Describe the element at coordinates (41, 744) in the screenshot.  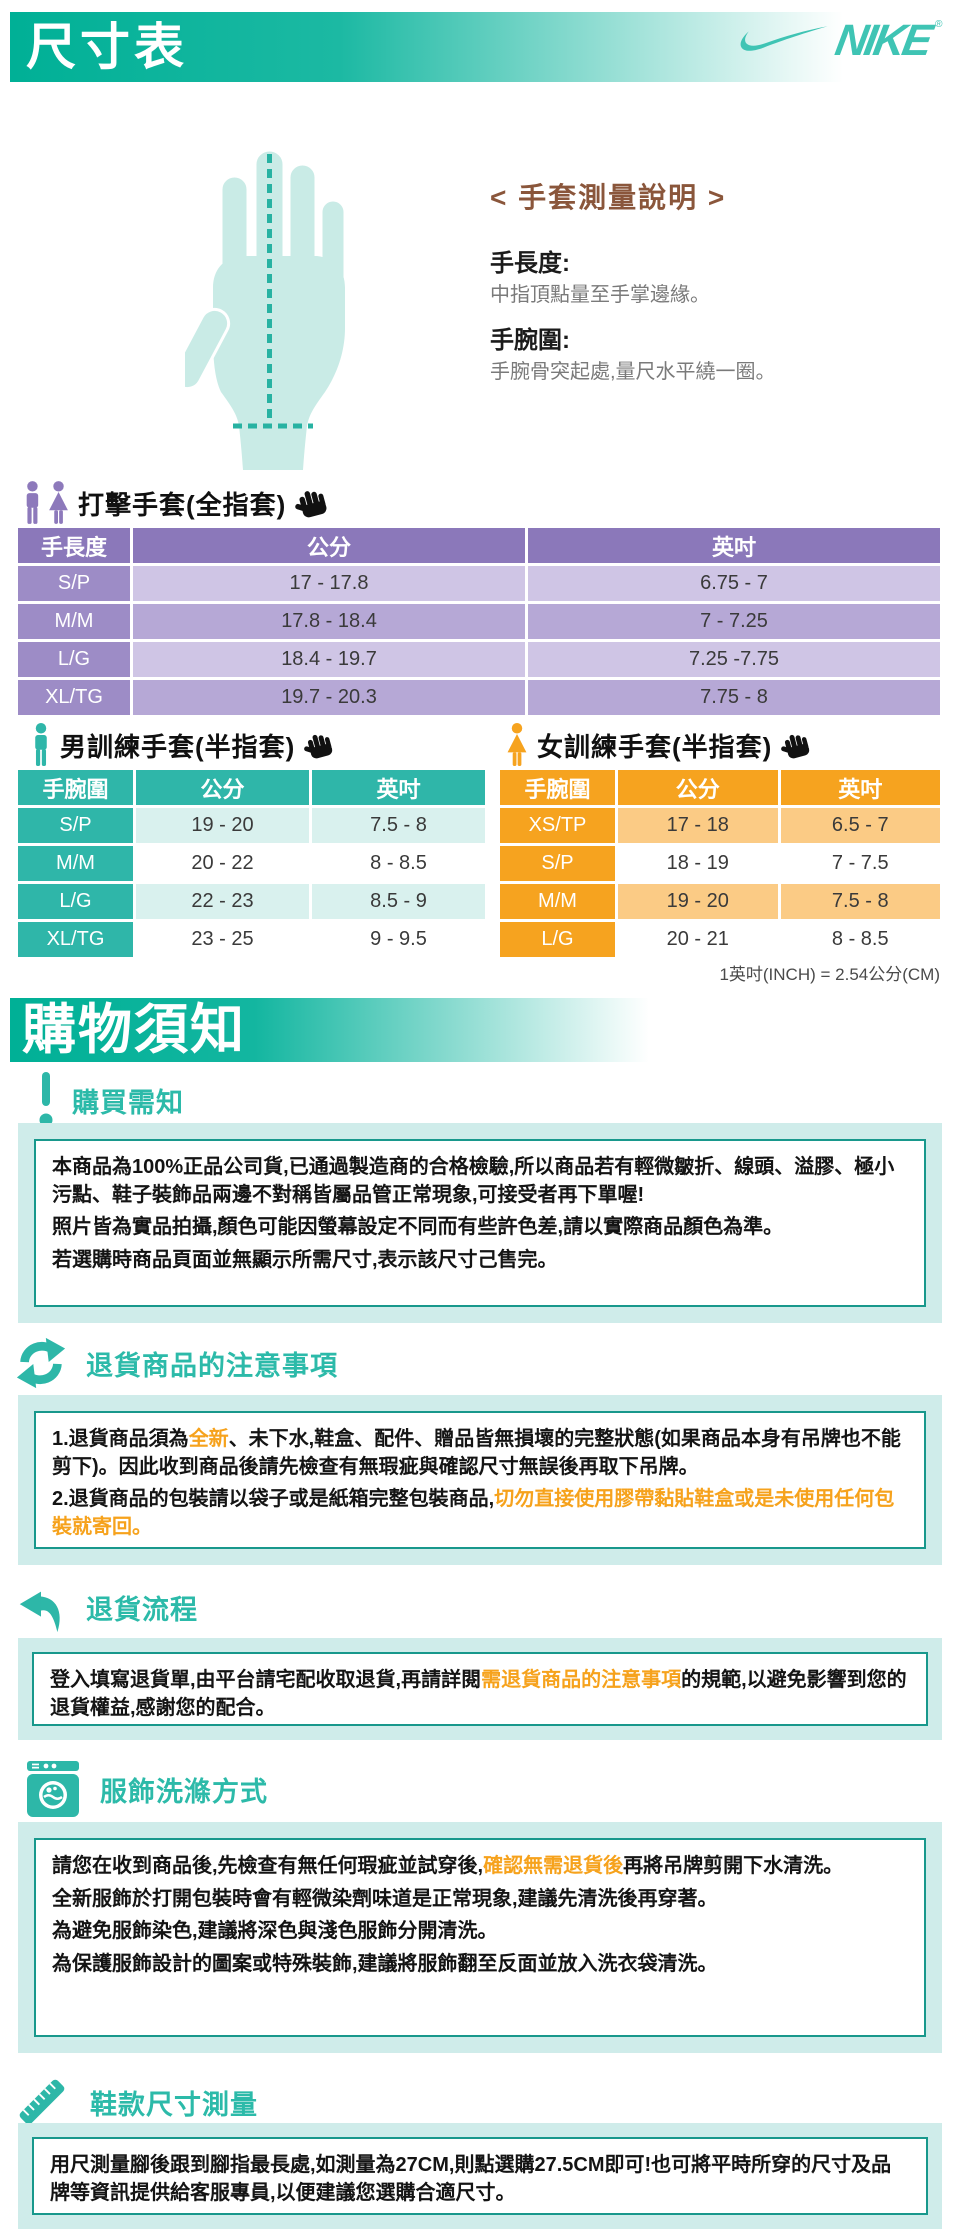
I see `man-icon` at that location.